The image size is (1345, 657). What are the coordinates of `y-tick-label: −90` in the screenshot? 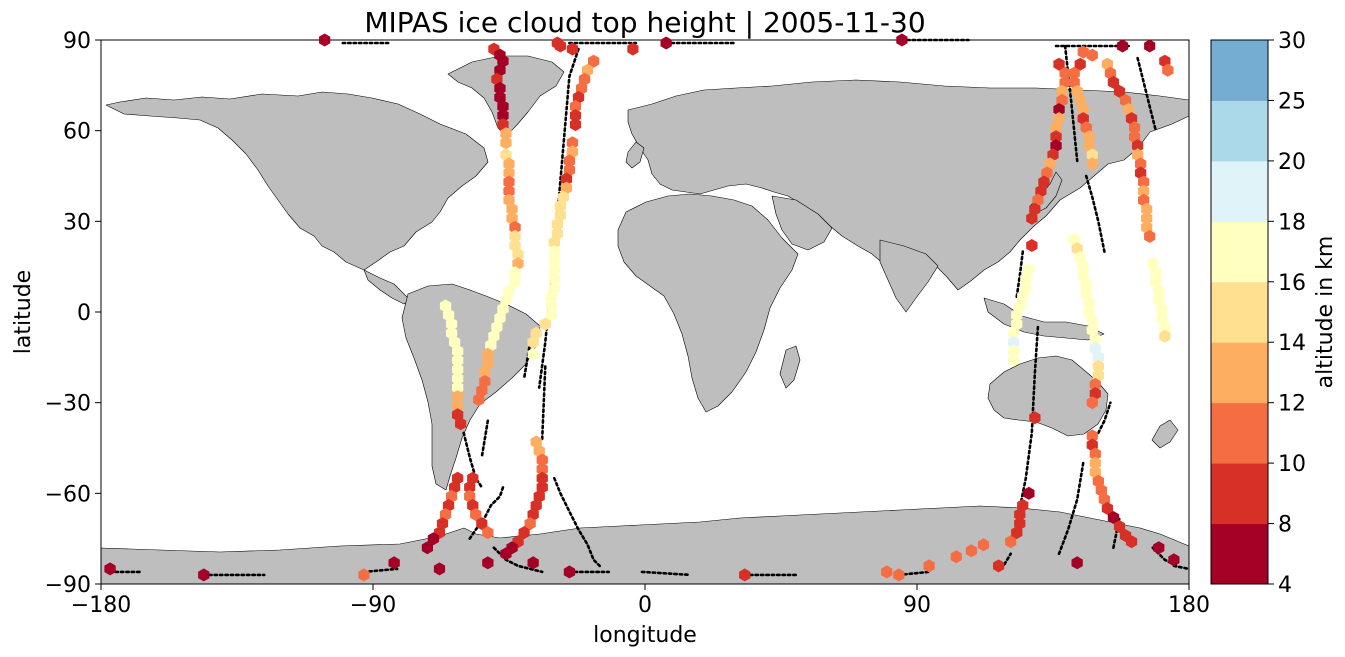 It's located at (68, 585).